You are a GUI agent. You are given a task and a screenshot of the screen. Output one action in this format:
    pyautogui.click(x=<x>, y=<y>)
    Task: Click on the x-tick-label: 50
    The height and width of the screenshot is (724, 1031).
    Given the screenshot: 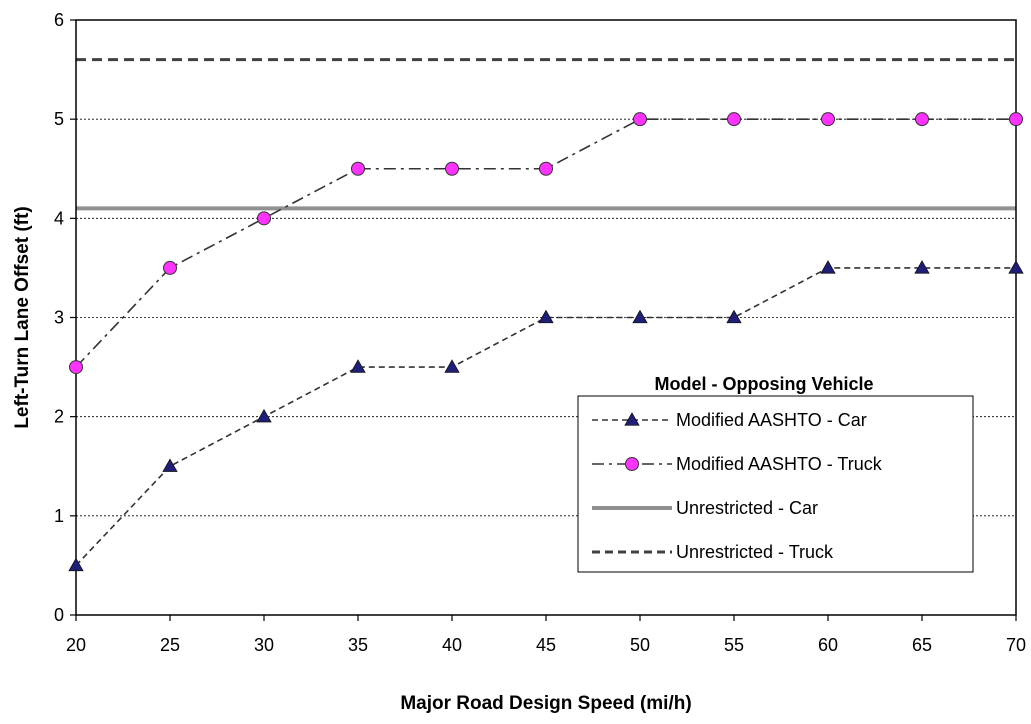 What is the action you would take?
    pyautogui.click(x=640, y=645)
    